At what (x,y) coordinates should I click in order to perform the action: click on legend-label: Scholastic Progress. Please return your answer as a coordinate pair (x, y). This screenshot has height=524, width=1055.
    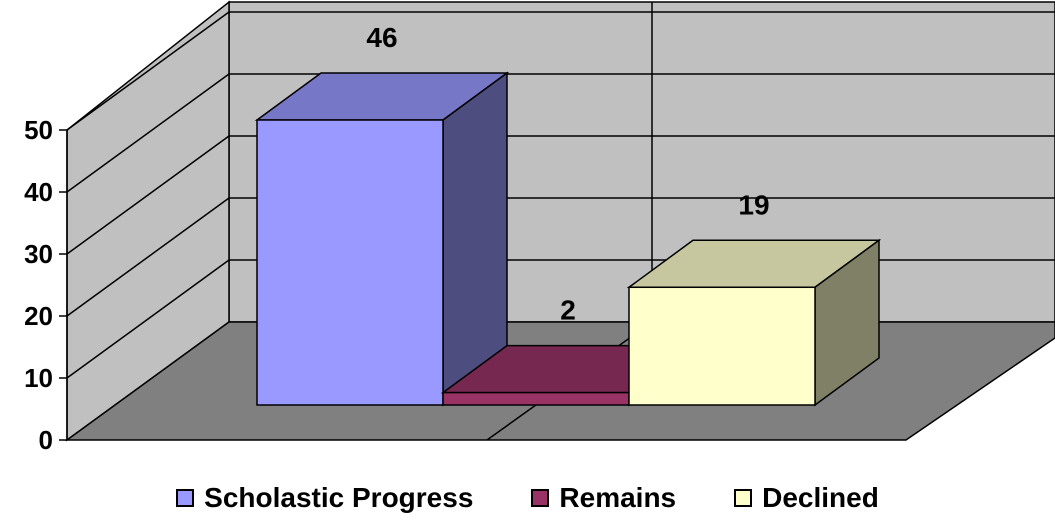
    Looking at the image, I should click on (339, 497).